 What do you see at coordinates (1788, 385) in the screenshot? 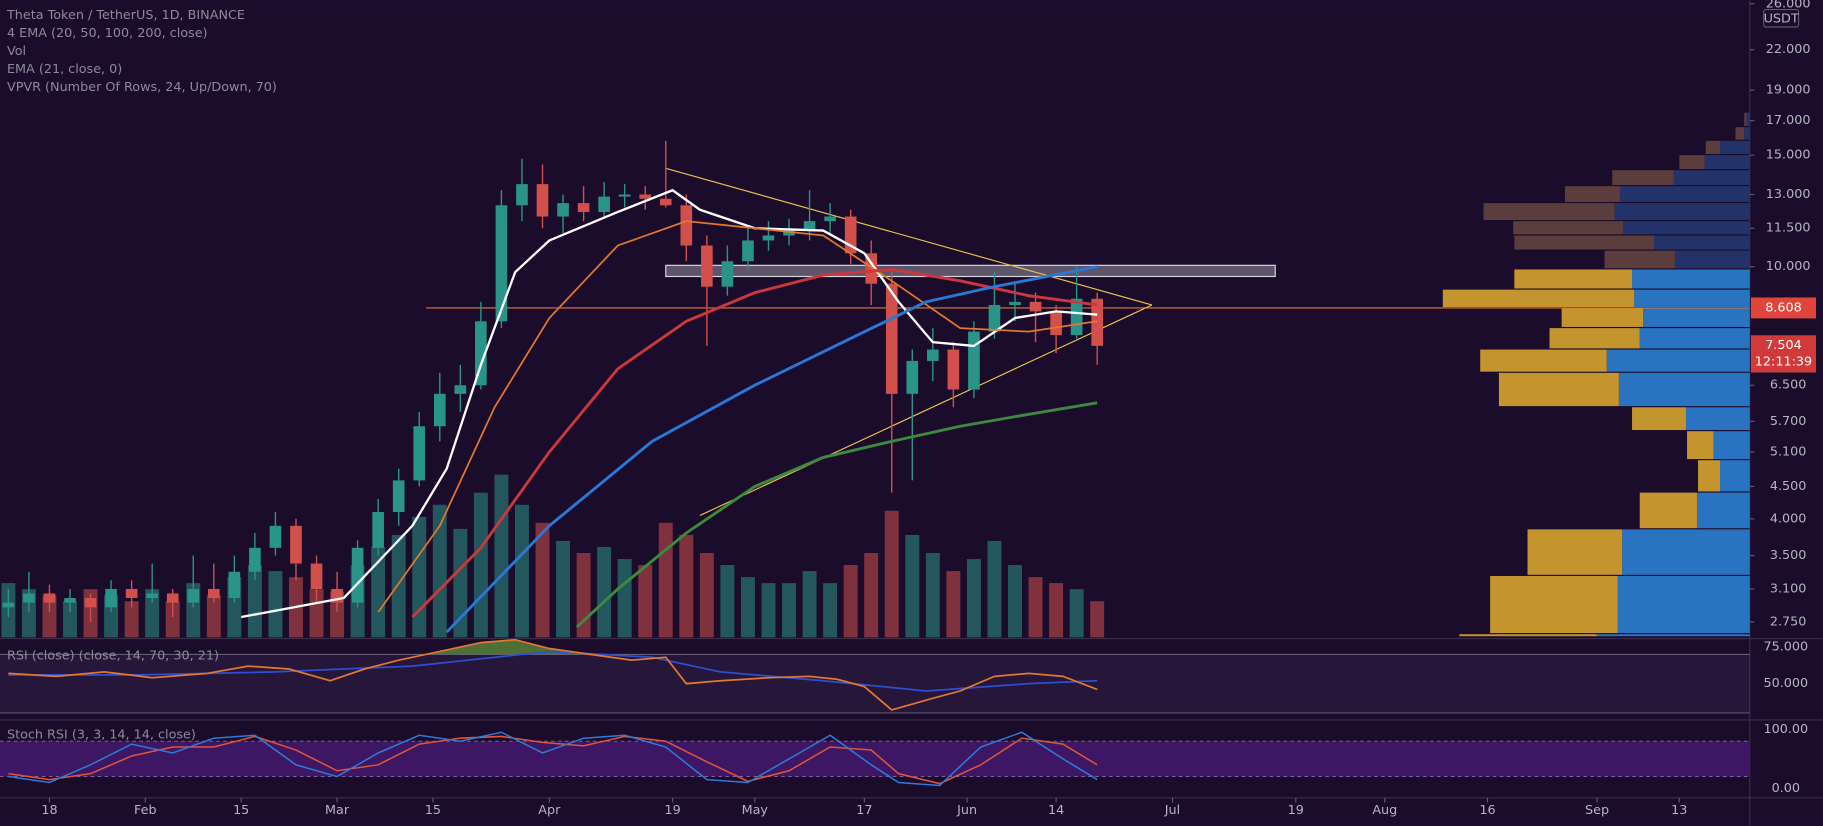
I see `y-tick-label: 6.500` at bounding box center [1788, 385].